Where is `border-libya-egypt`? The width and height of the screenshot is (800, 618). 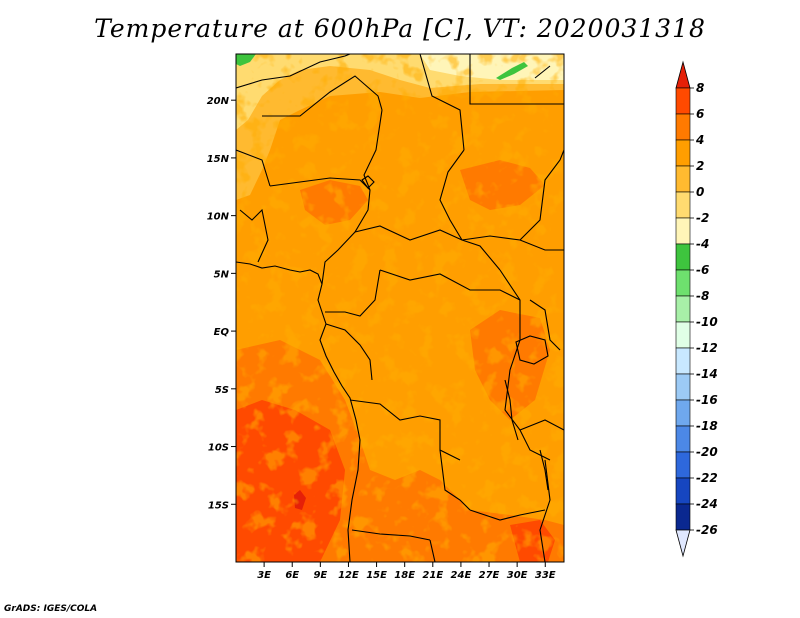 border-libya-egypt is located at coordinates (516, 79).